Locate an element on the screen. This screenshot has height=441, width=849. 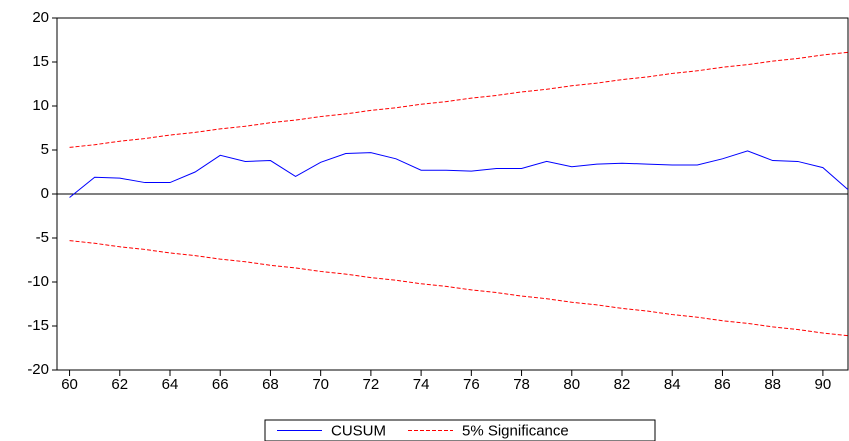
y-tick-label: -5 is located at coordinates (42, 237).